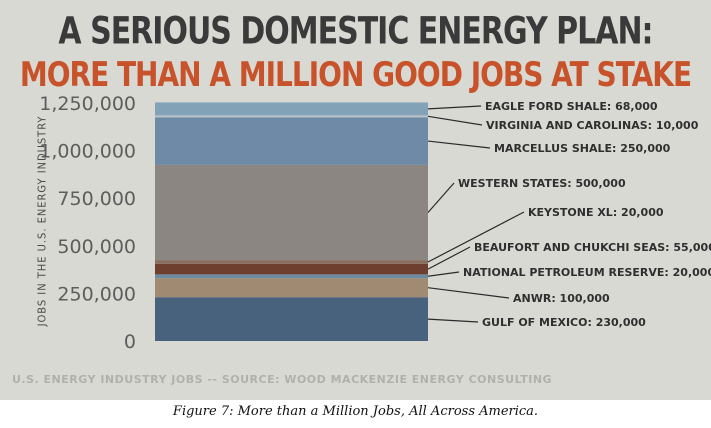  What do you see at coordinates (87, 104) in the screenshot?
I see `y-tick-label: 1,250,000` at bounding box center [87, 104].